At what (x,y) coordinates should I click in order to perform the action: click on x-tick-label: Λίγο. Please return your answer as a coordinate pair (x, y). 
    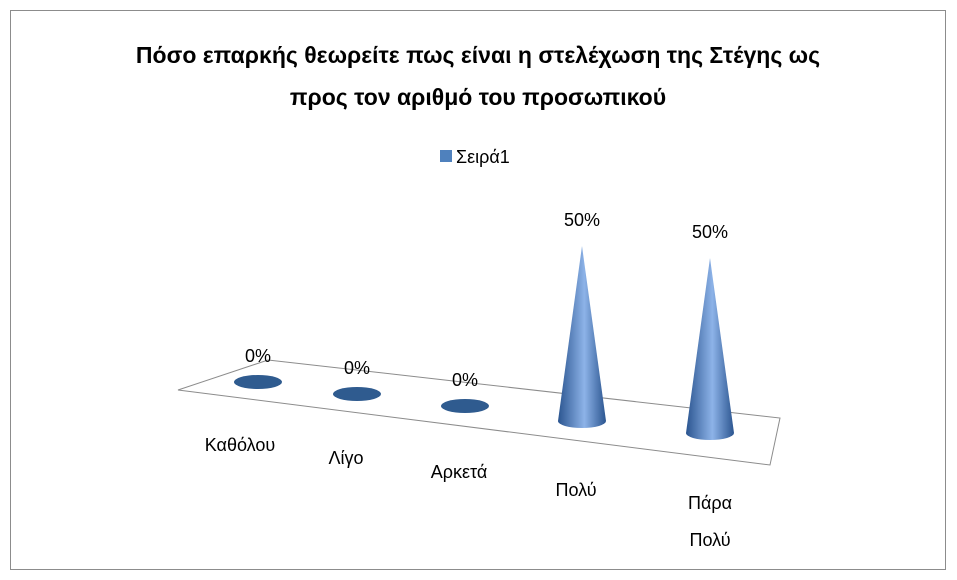
    Looking at the image, I should click on (346, 458).